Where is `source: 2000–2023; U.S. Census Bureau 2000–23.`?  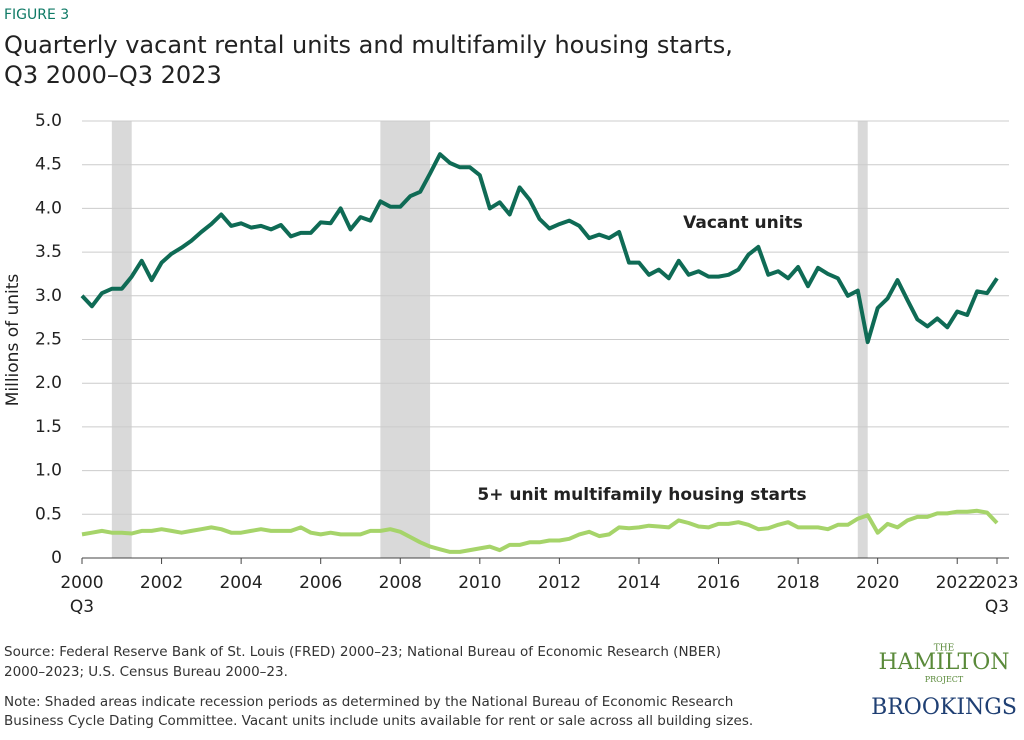 source: 2000–2023; U.S. Census Bureau 2000–23. is located at coordinates (146, 672).